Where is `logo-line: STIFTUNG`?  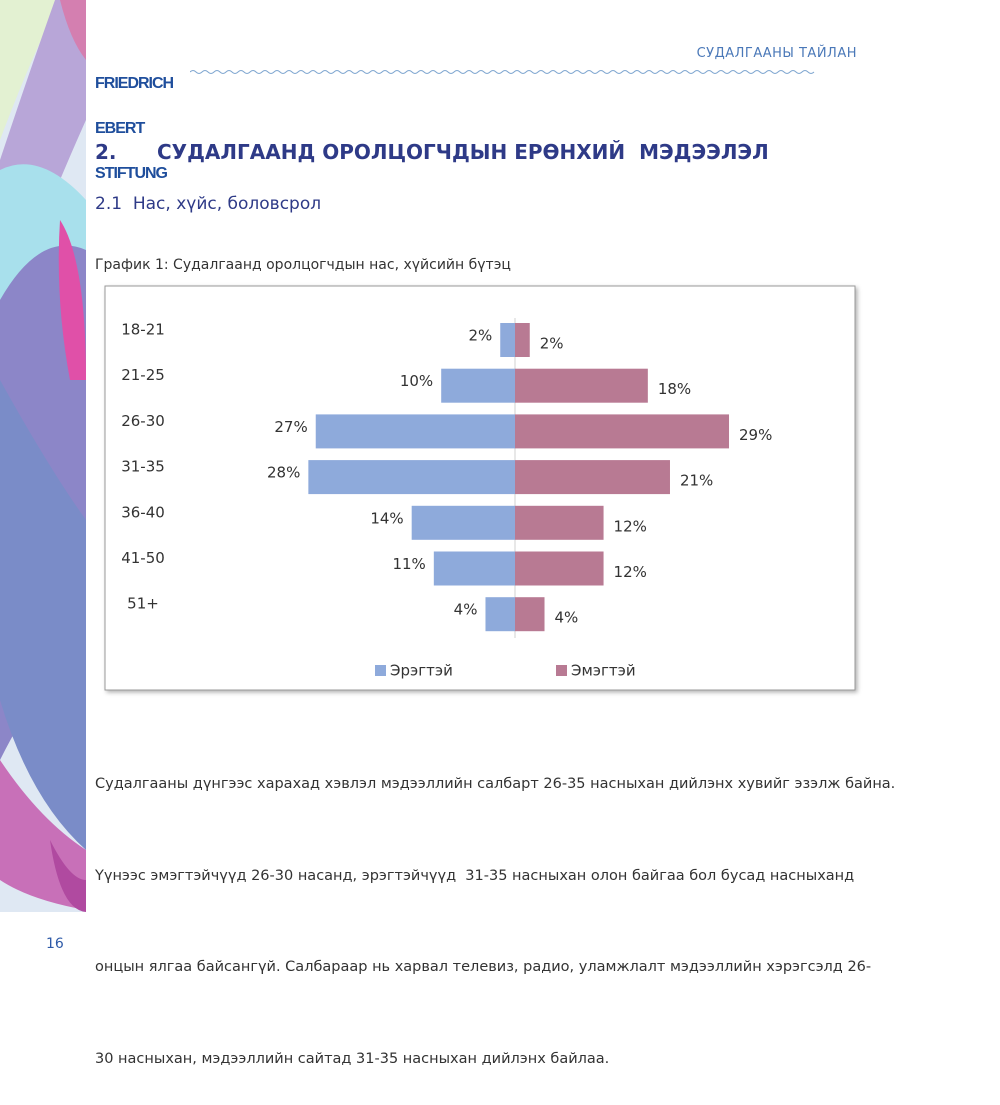
logo-line: STIFTUNG is located at coordinates (131, 173).